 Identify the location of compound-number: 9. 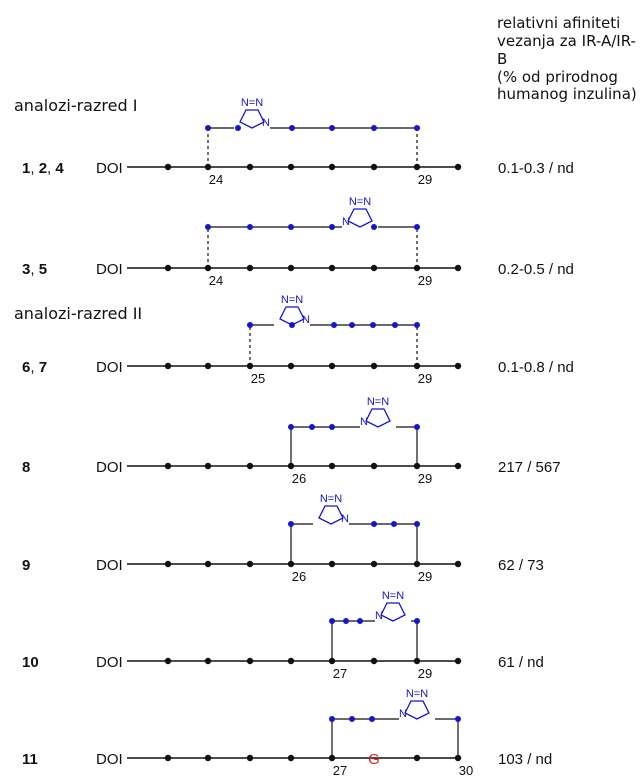
(26, 565).